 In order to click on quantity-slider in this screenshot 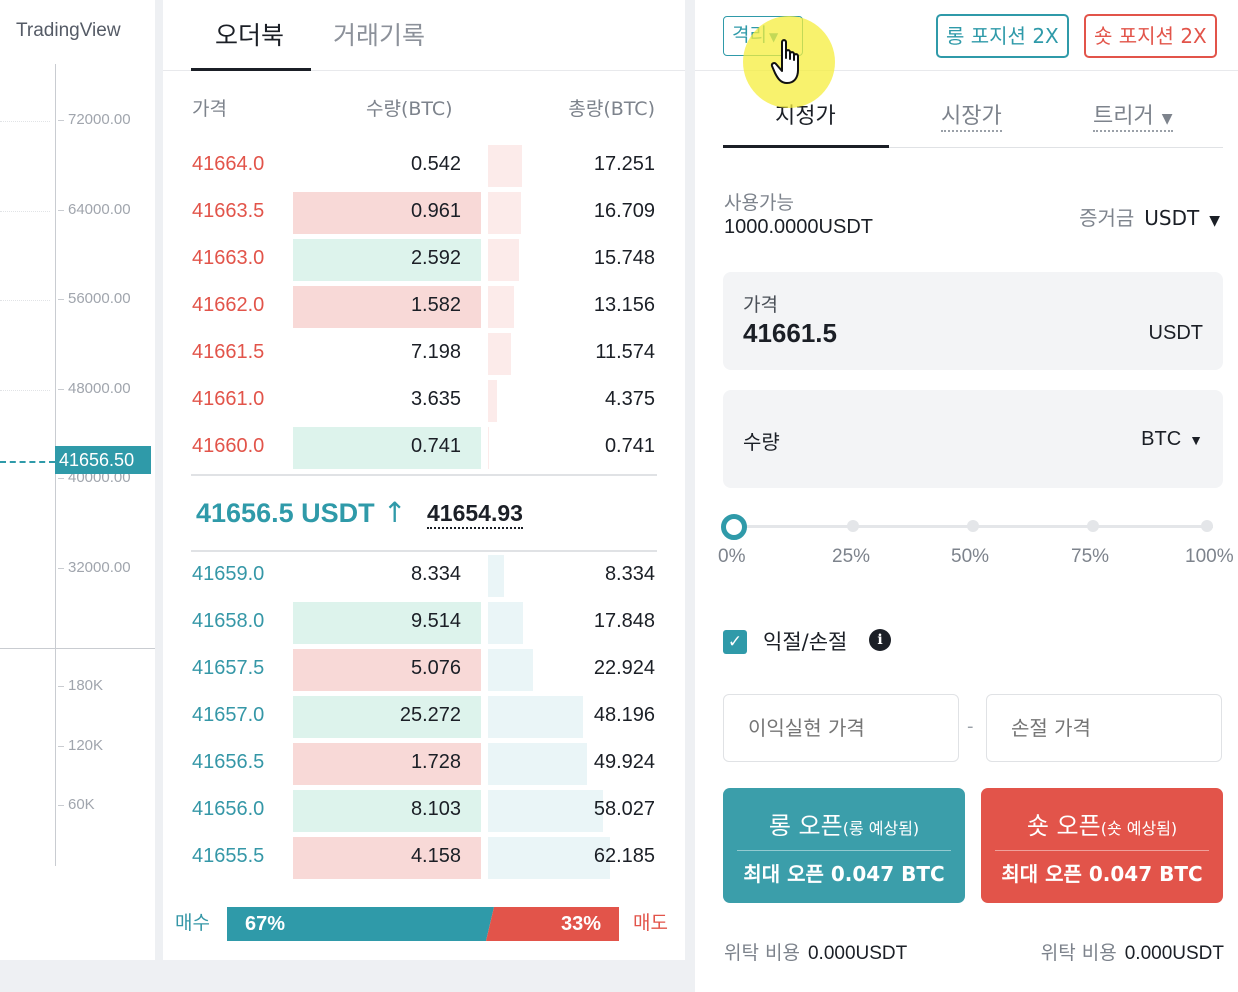, I will do `click(967, 527)`.